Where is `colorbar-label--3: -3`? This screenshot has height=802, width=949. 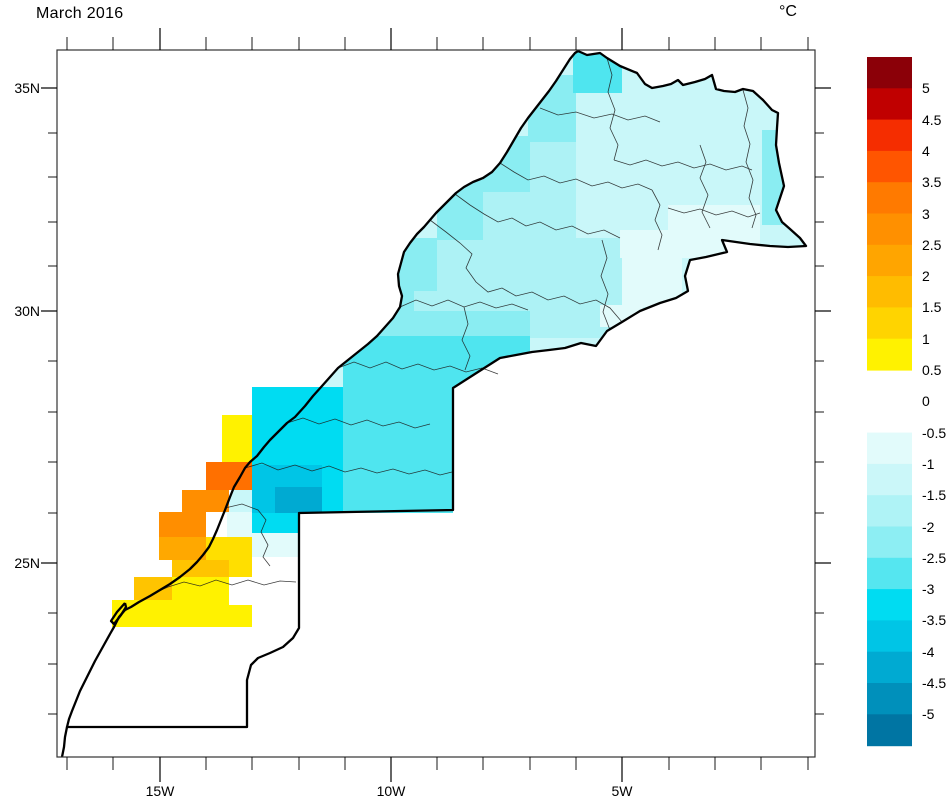
colorbar-label--3: -3 is located at coordinates (928, 589).